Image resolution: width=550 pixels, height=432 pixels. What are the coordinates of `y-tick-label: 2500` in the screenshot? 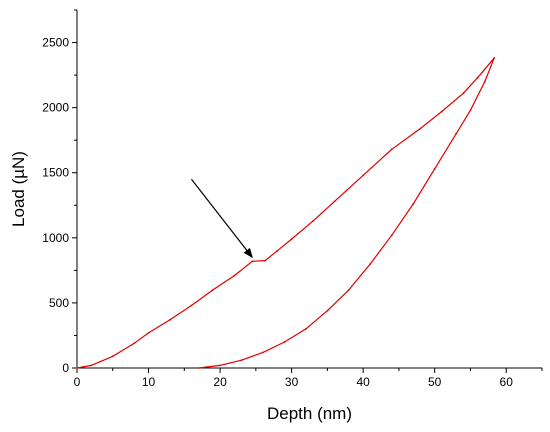 It's located at (55, 43).